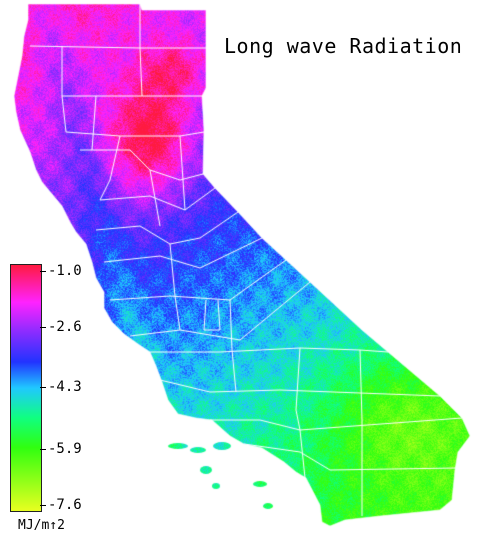 This screenshot has width=500, height=550. What do you see at coordinates (41, 525) in the screenshot?
I see `legend-unit-label: MJ/m↑2` at bounding box center [41, 525].